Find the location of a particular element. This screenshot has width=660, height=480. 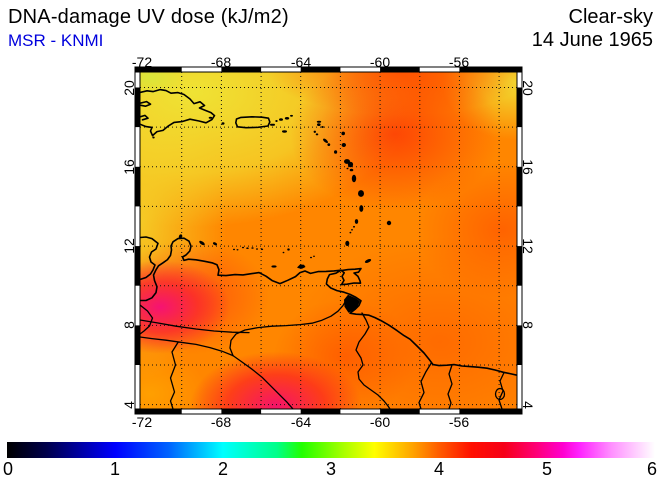

lon-tick-bottom: -72 is located at coordinates (142, 422).